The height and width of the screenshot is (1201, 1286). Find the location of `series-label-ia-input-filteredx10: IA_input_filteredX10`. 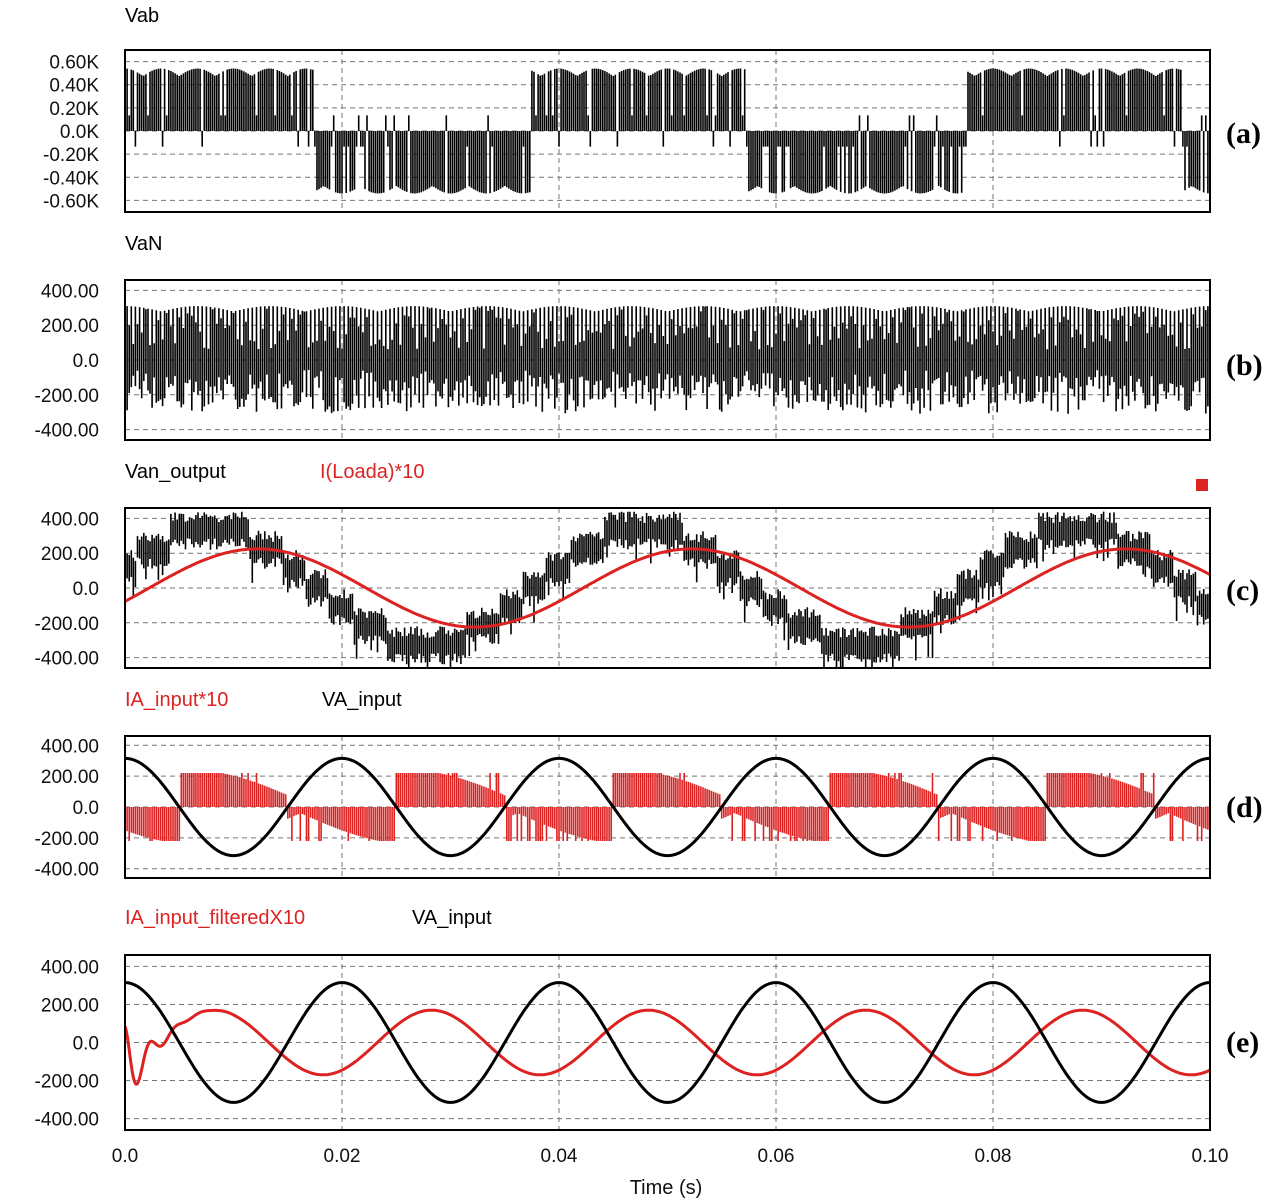

series-label-ia-input-filteredx10: IA_input_filteredX10 is located at coordinates (215, 918).